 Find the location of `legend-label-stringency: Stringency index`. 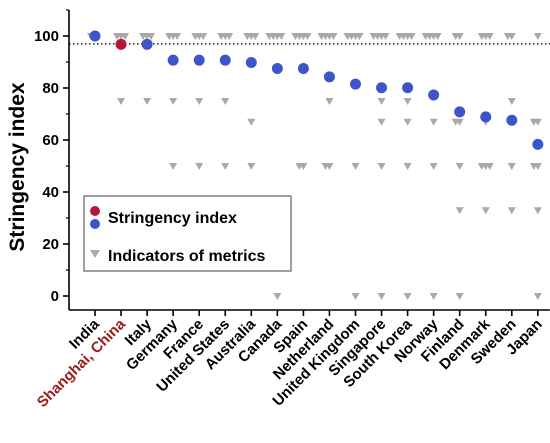

legend-label-stringency: Stringency index is located at coordinates (172, 218).